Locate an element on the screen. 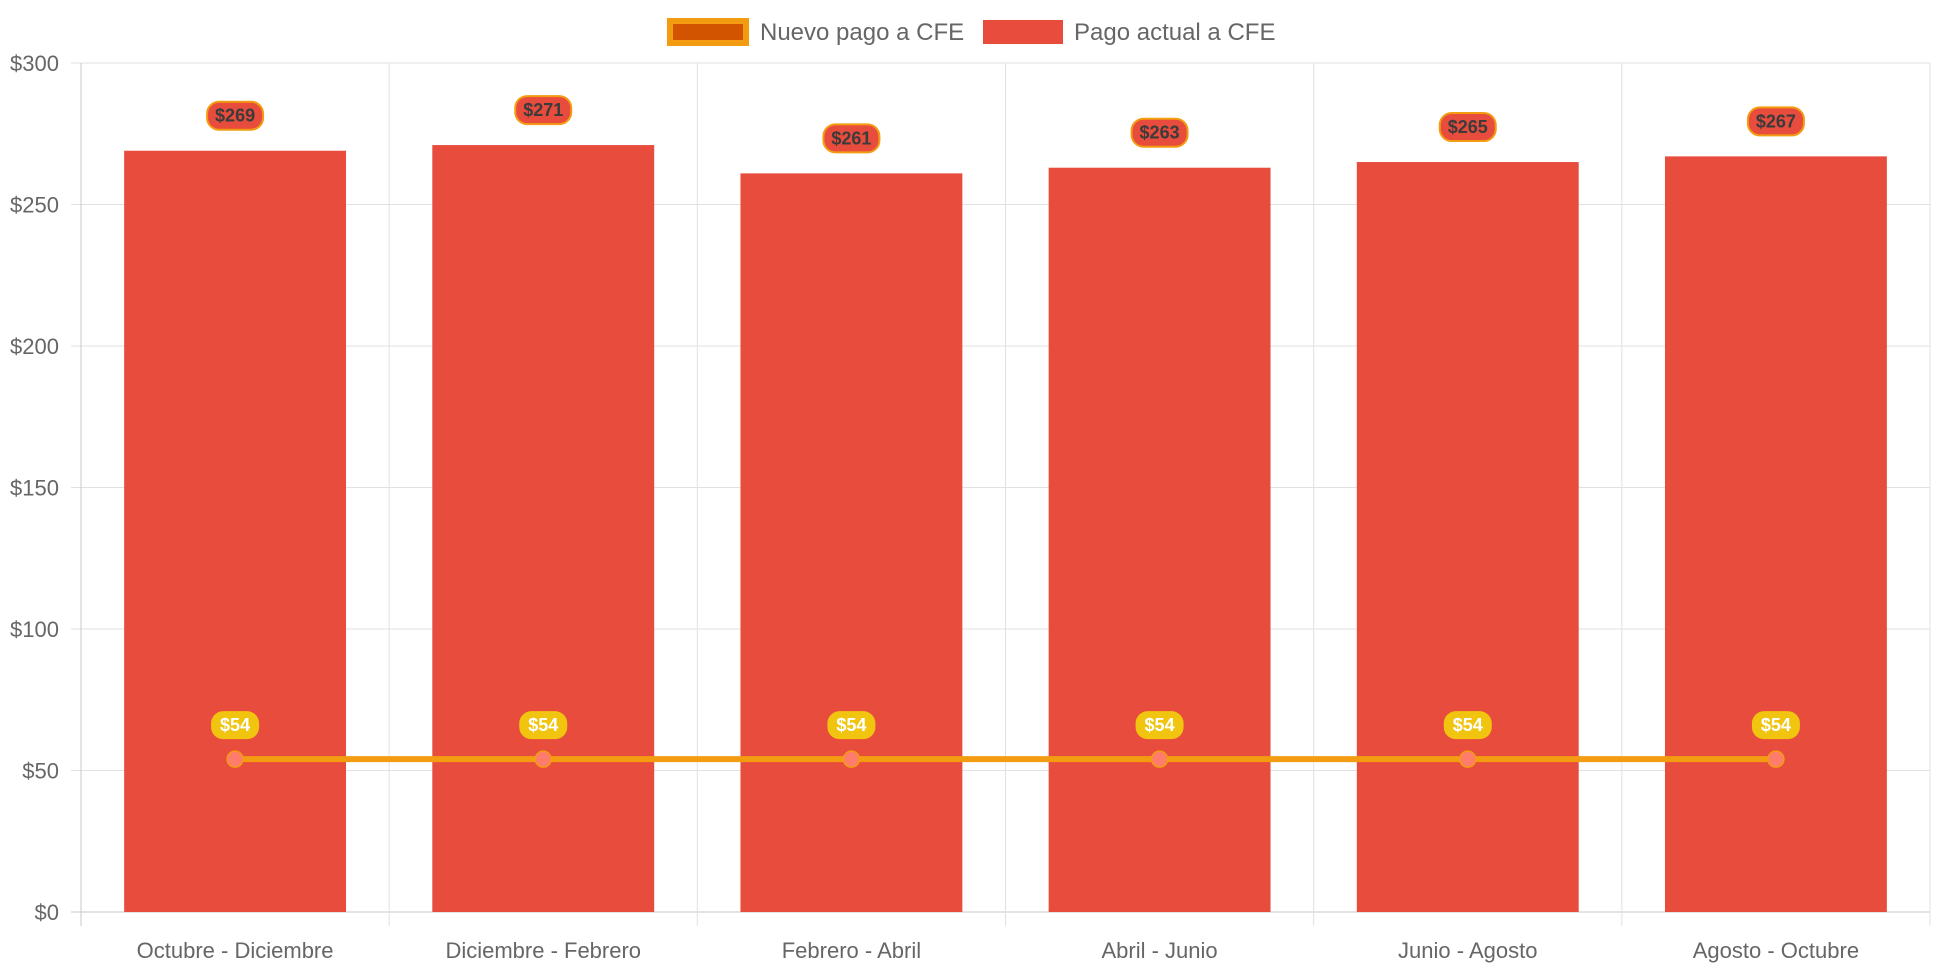  bar-diciembre-febrero is located at coordinates (543, 528).